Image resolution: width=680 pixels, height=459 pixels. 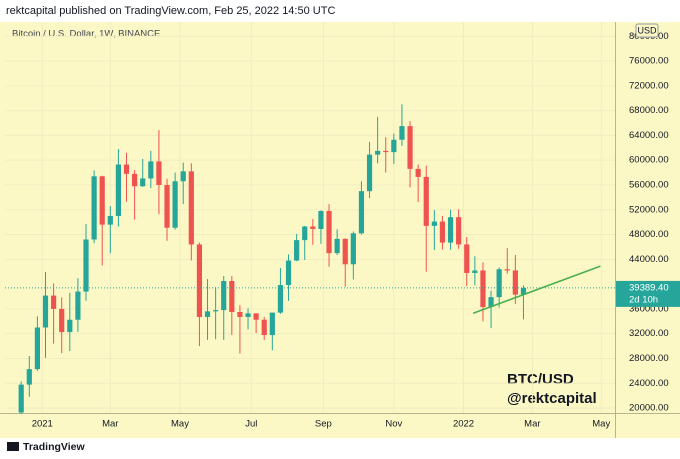 I want to click on x-tick-label: Jul, so click(x=251, y=424).